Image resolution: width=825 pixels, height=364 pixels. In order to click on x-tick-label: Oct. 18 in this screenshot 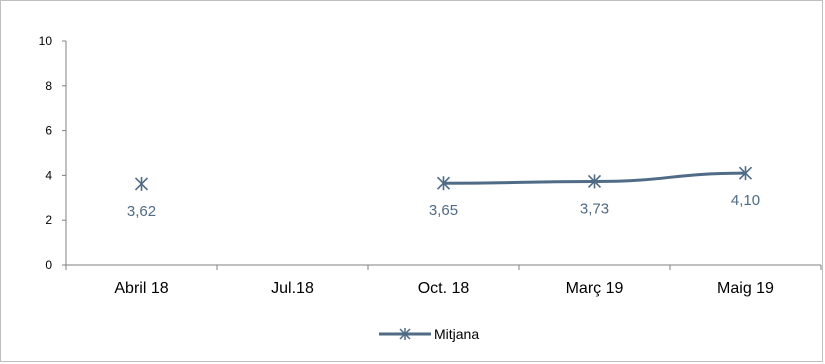, I will do `click(444, 288)`.